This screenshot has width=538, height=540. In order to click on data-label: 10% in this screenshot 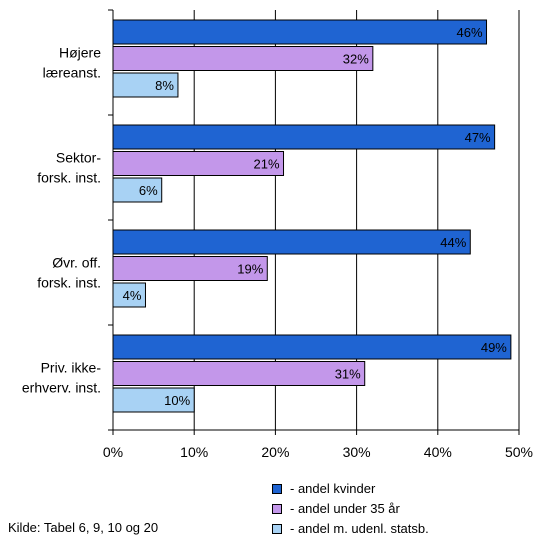, I will do `click(177, 400)`.